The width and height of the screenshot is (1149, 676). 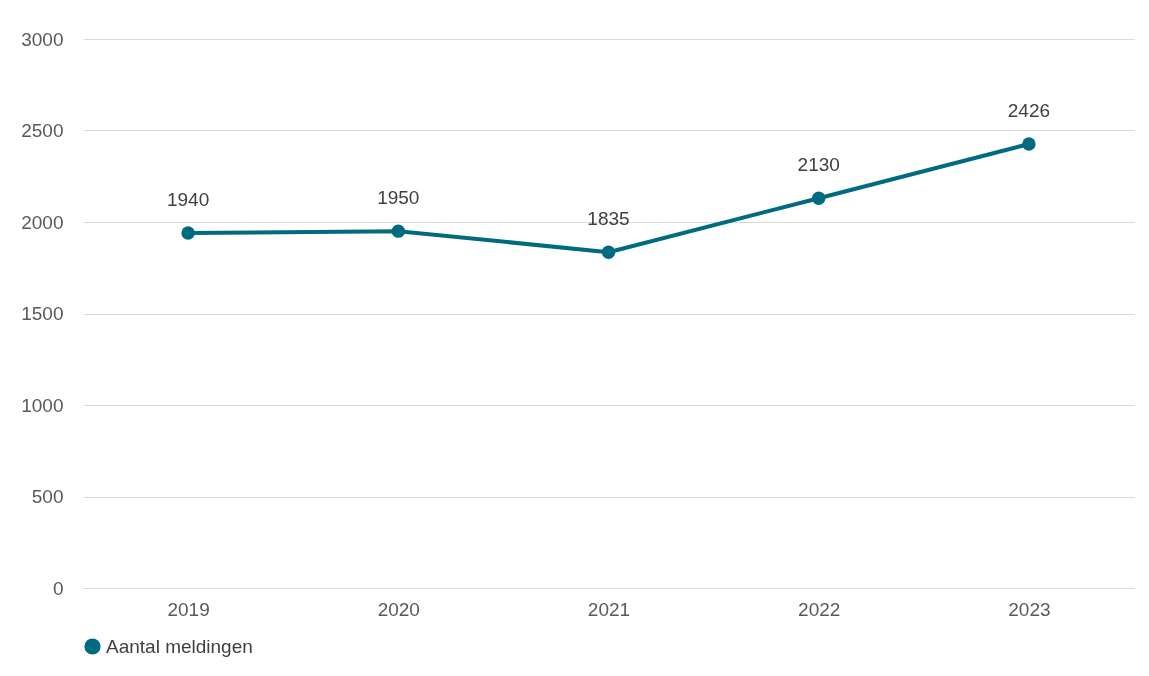 I want to click on data-label: 2130, so click(x=818, y=165).